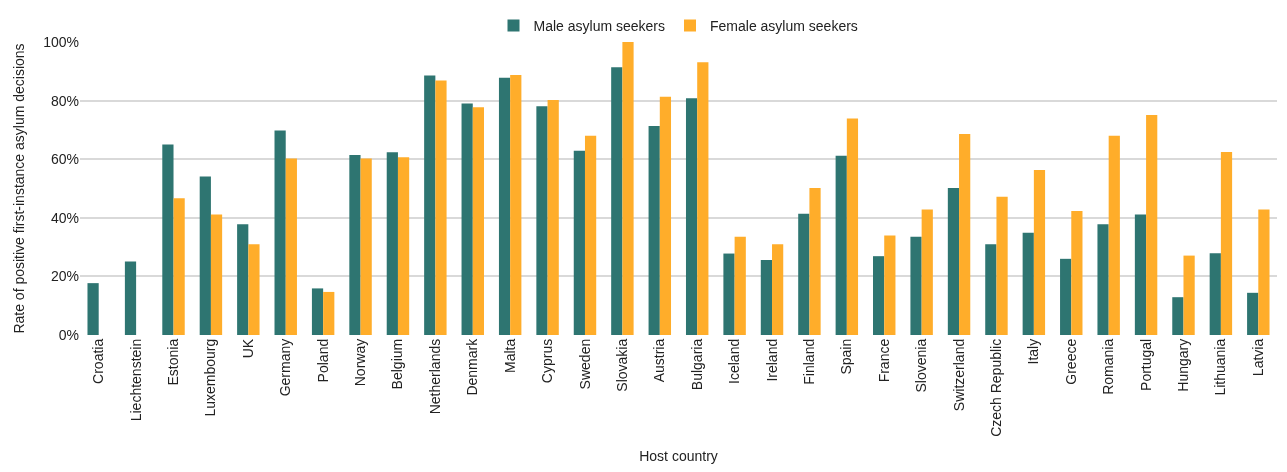 This screenshot has height=472, width=1287. Describe the element at coordinates (678, 456) in the screenshot. I see `x-axis-title: Host country` at that location.